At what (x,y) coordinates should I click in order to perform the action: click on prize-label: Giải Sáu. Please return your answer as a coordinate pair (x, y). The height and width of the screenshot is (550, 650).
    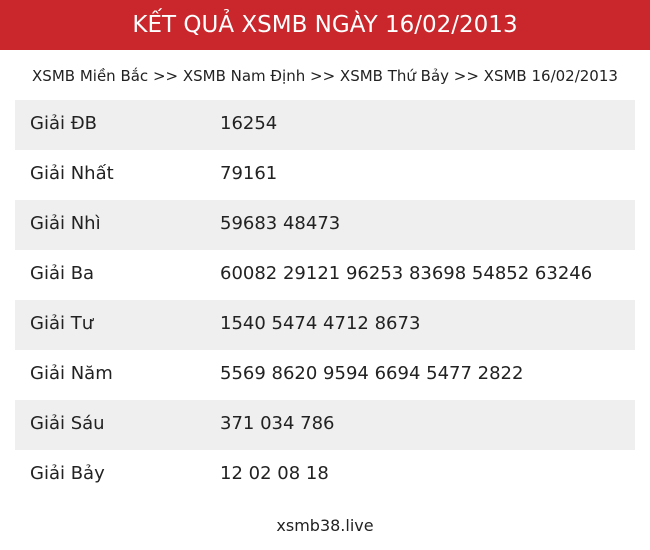
    Looking at the image, I should click on (67, 423).